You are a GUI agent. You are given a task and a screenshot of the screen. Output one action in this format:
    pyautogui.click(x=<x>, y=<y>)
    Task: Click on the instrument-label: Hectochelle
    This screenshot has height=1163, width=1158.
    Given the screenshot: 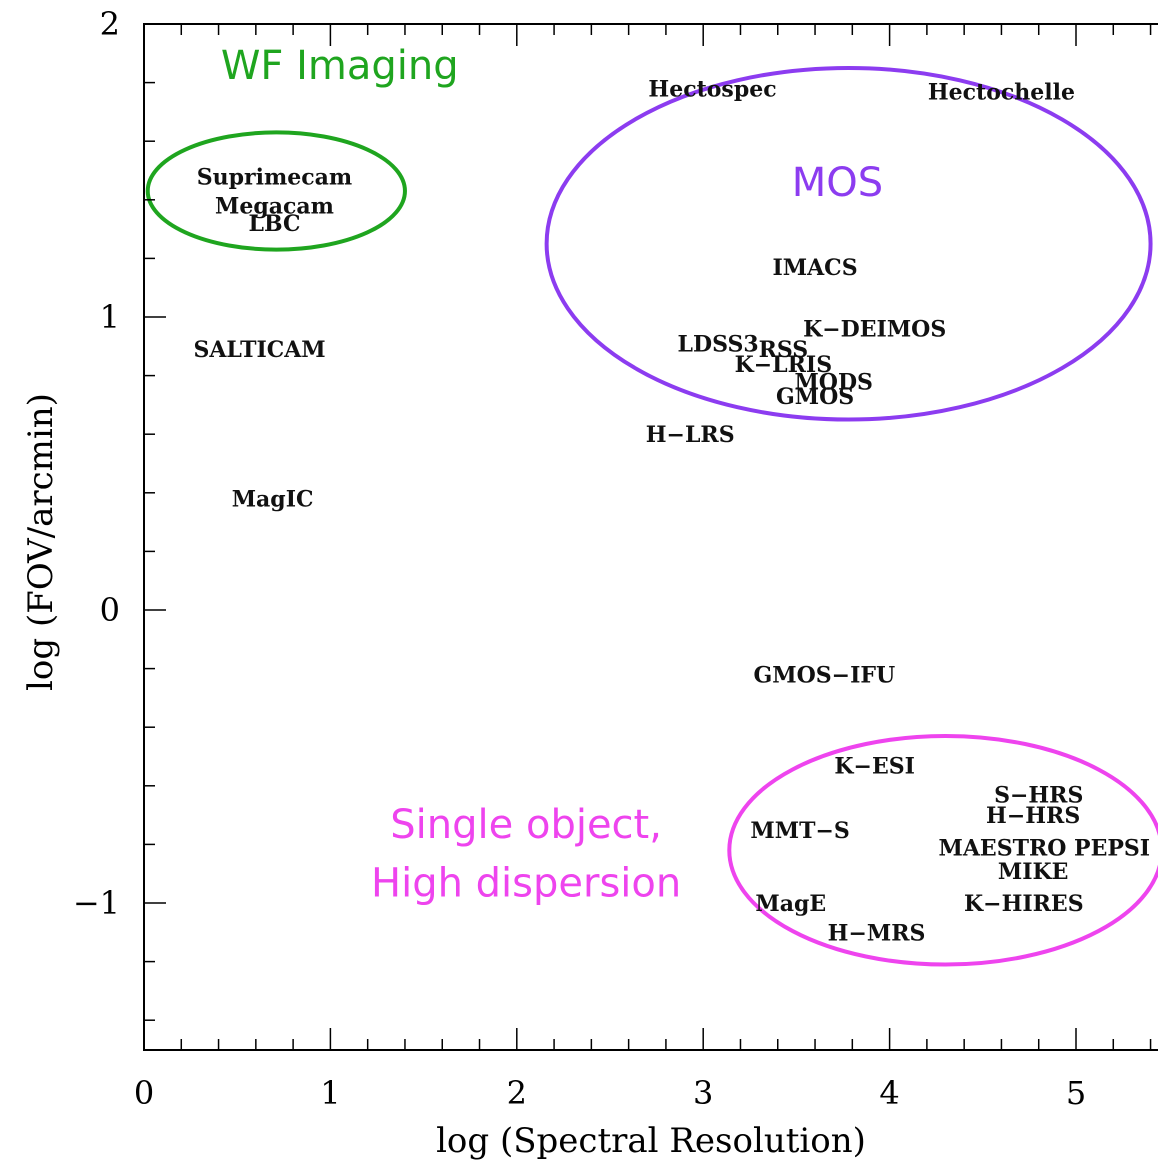 What is the action you would take?
    pyautogui.click(x=1001, y=92)
    